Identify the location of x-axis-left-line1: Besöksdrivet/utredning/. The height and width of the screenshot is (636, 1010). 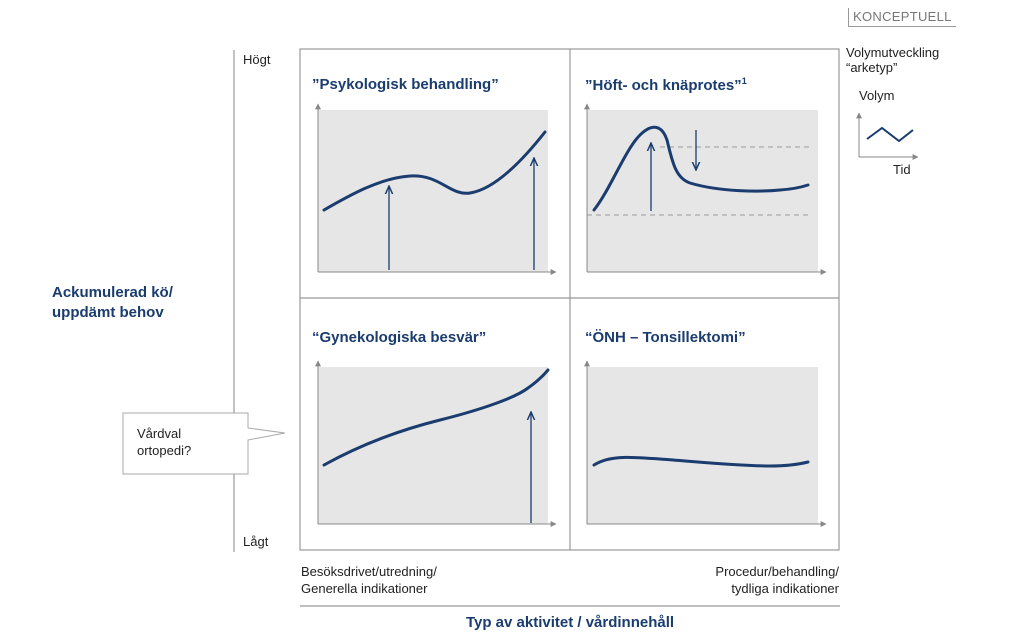
(369, 571).